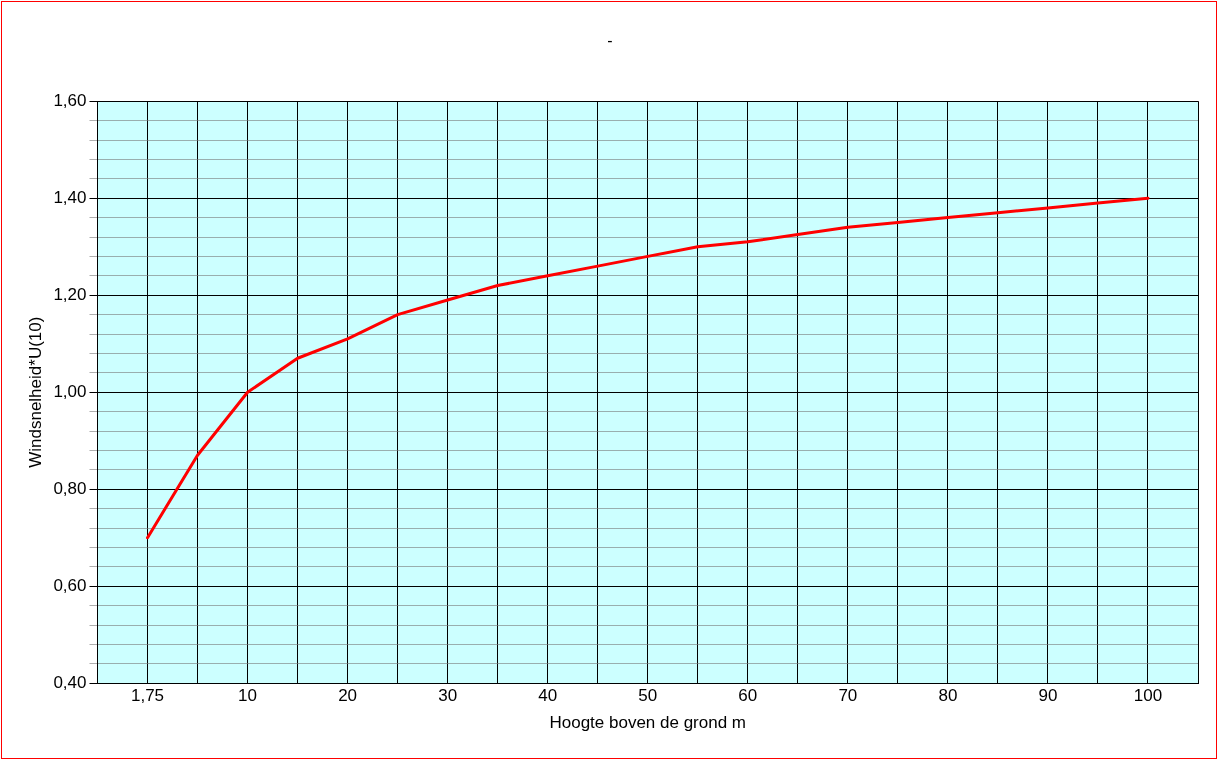 Image resolution: width=1218 pixels, height=760 pixels. What do you see at coordinates (648, 723) in the screenshot?
I see `x-axis-title: Hoogte boven de grond m` at bounding box center [648, 723].